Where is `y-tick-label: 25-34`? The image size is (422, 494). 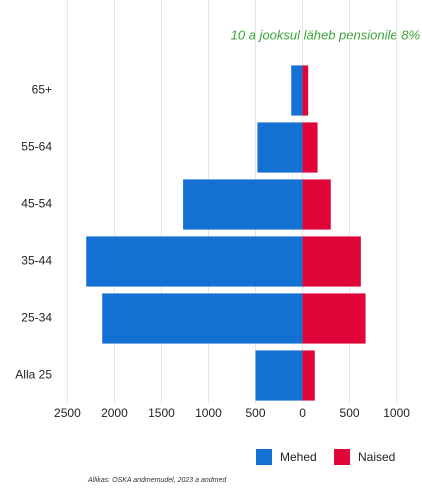 y-tick-label: 25-34 is located at coordinates (36, 318).